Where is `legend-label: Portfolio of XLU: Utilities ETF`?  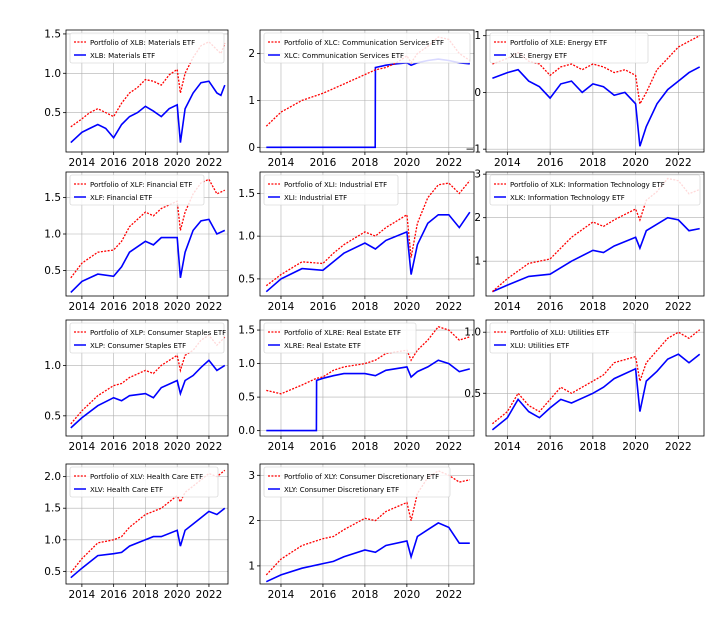
legend-label: Portfolio of XLU: Utilities ETF is located at coordinates (559, 333).